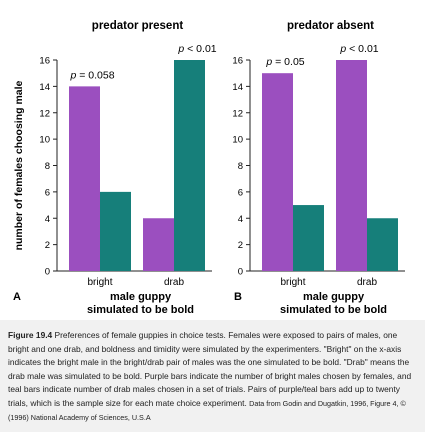  I want to click on panel-B-x-axis-label-line1: male guppy, so click(334, 297).